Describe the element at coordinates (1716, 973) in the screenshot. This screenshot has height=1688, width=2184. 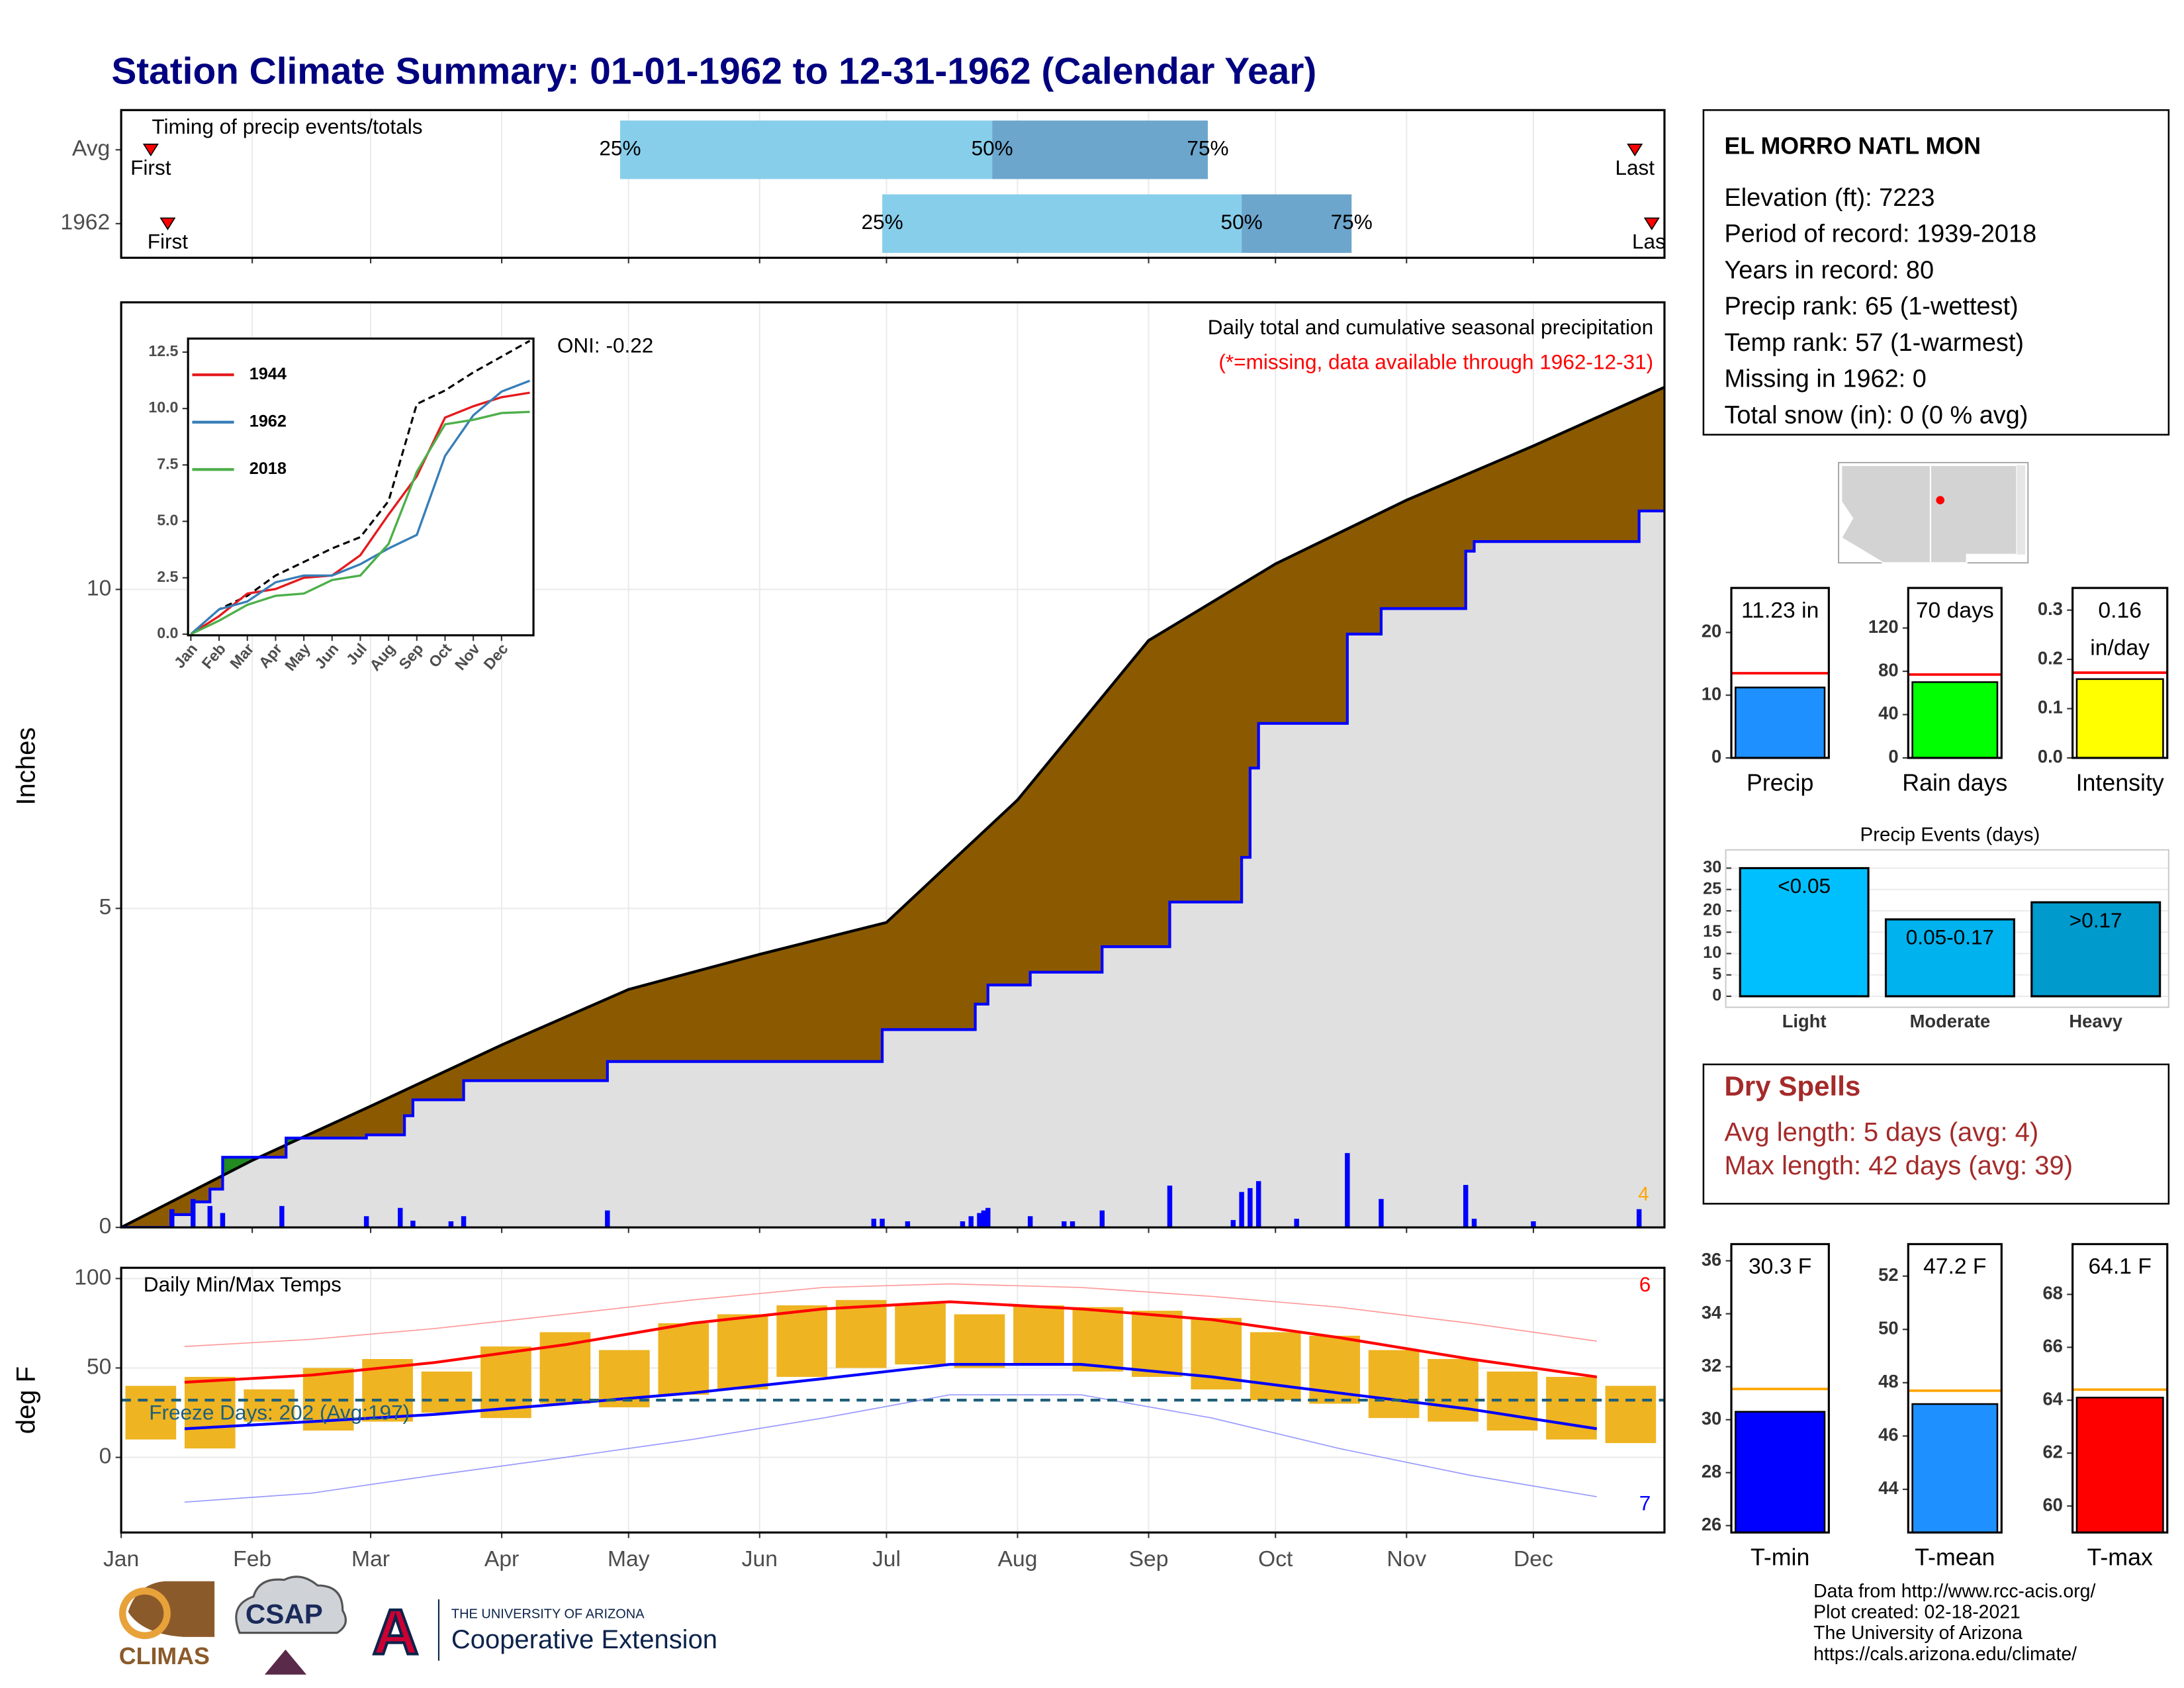
I see `y-tick-label: 5` at that location.